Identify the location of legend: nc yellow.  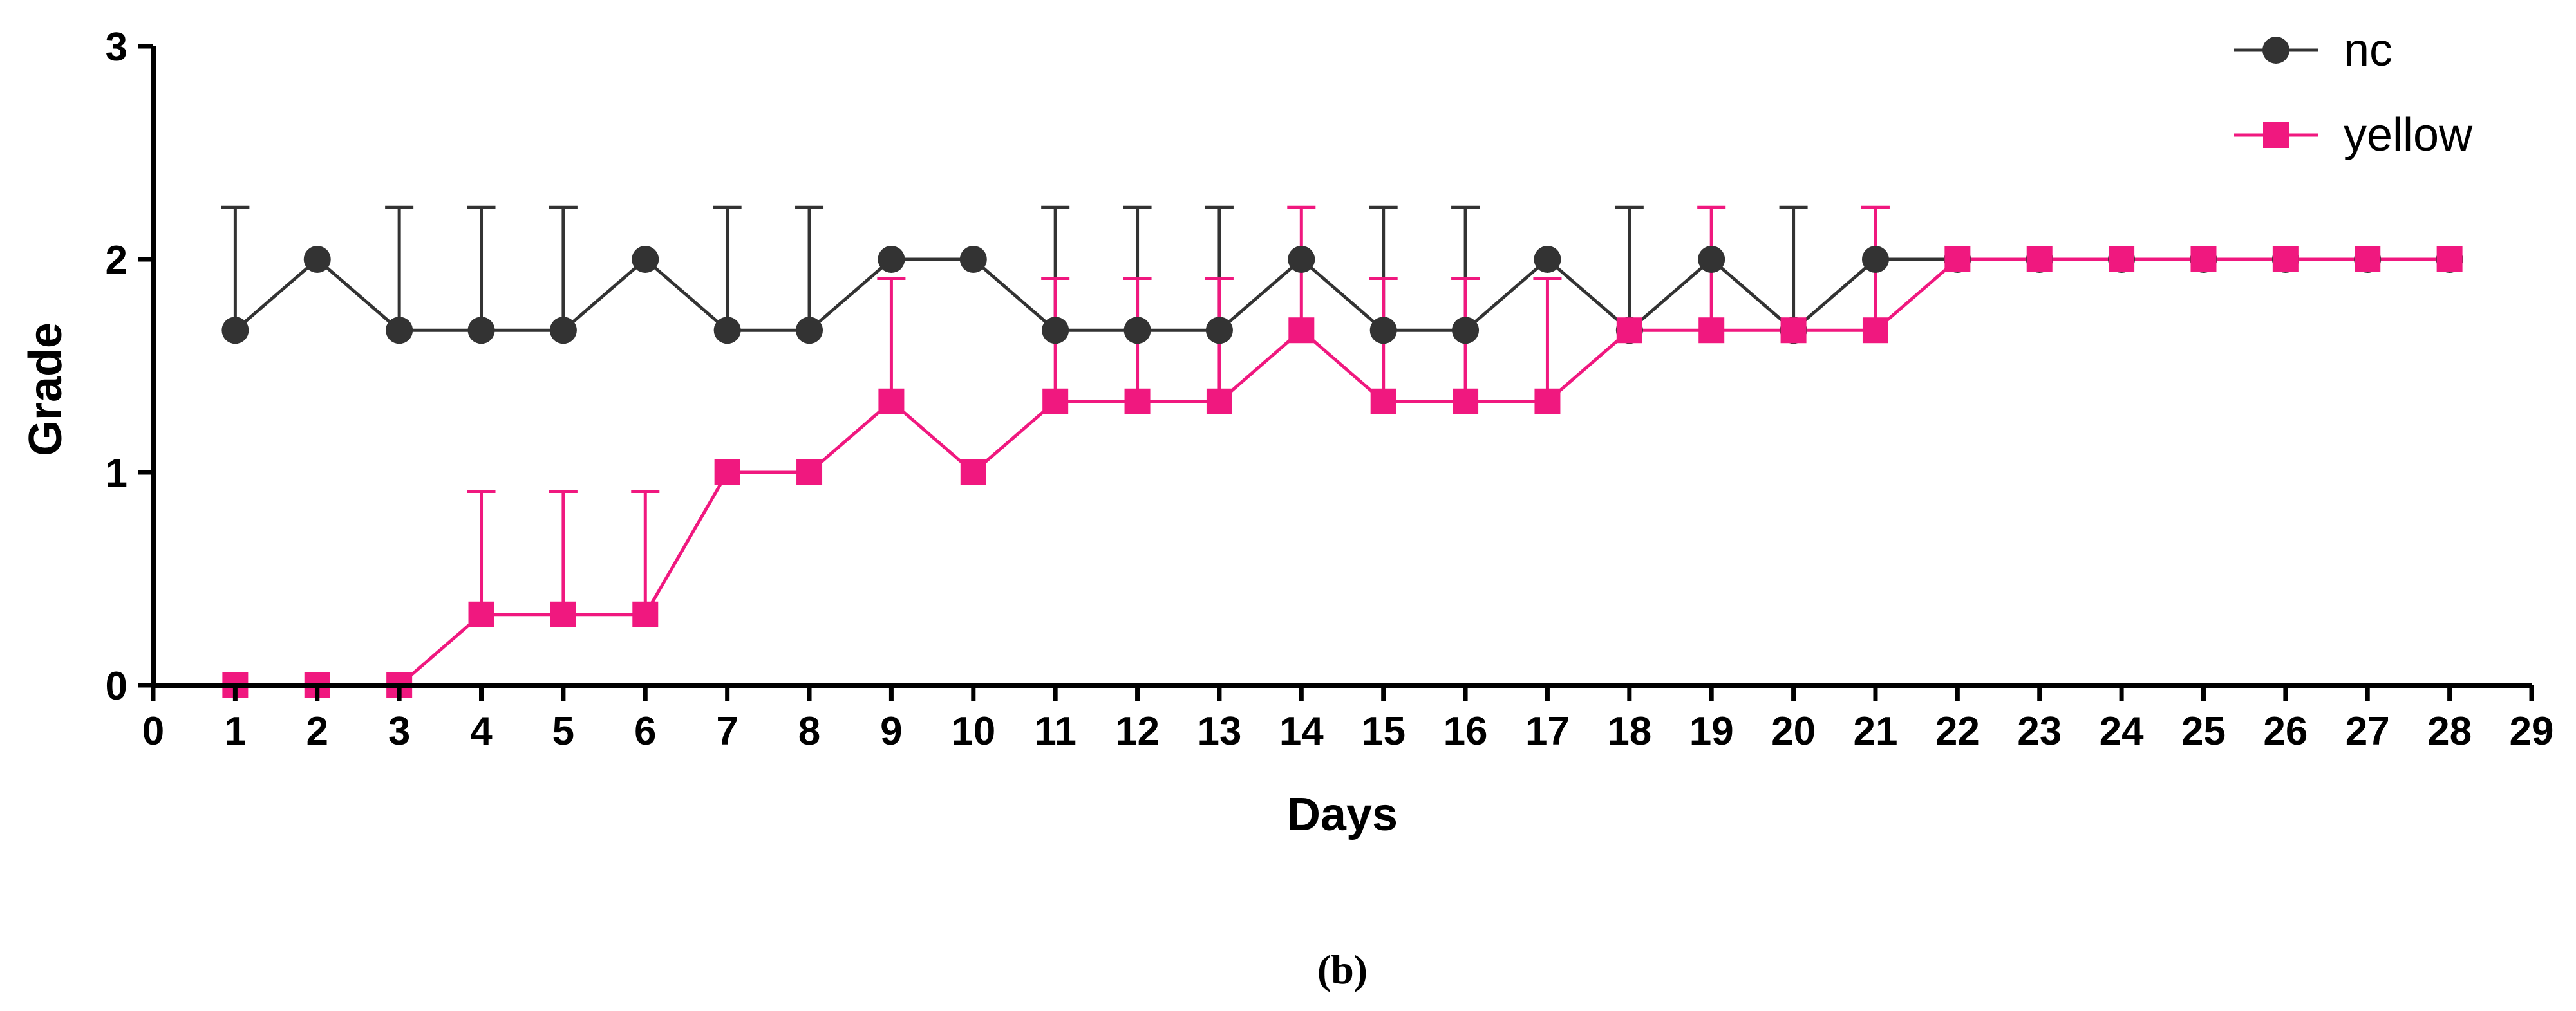
(2353, 92).